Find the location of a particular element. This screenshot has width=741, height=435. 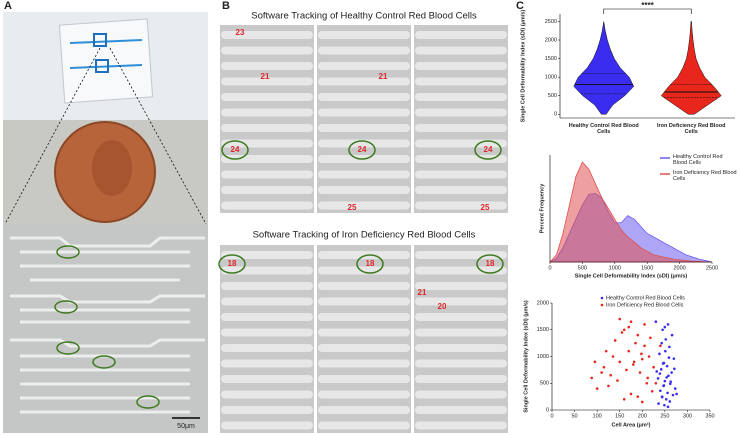

chip-port is located at coordinates (102, 66).